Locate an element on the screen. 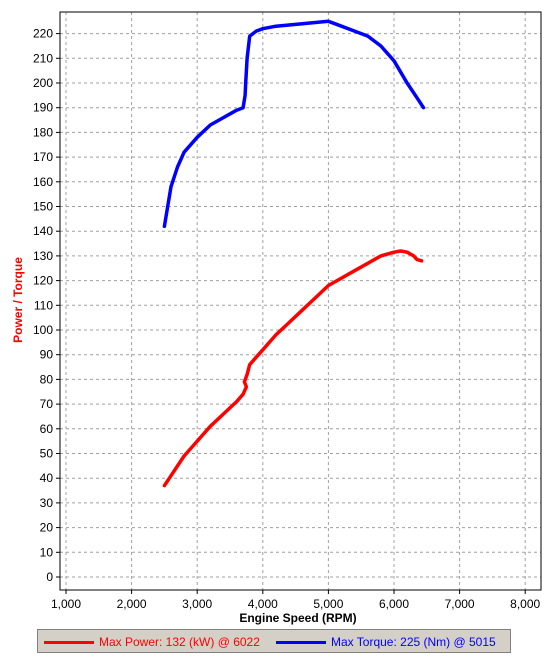 This screenshot has width=548, height=661. y-tick-label: 30 is located at coordinates (47, 503).